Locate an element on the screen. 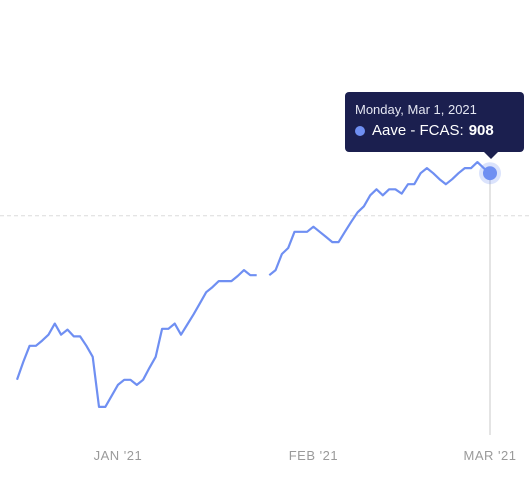  tooltip-row: Aave - FCAS: 908 is located at coordinates (434, 130).